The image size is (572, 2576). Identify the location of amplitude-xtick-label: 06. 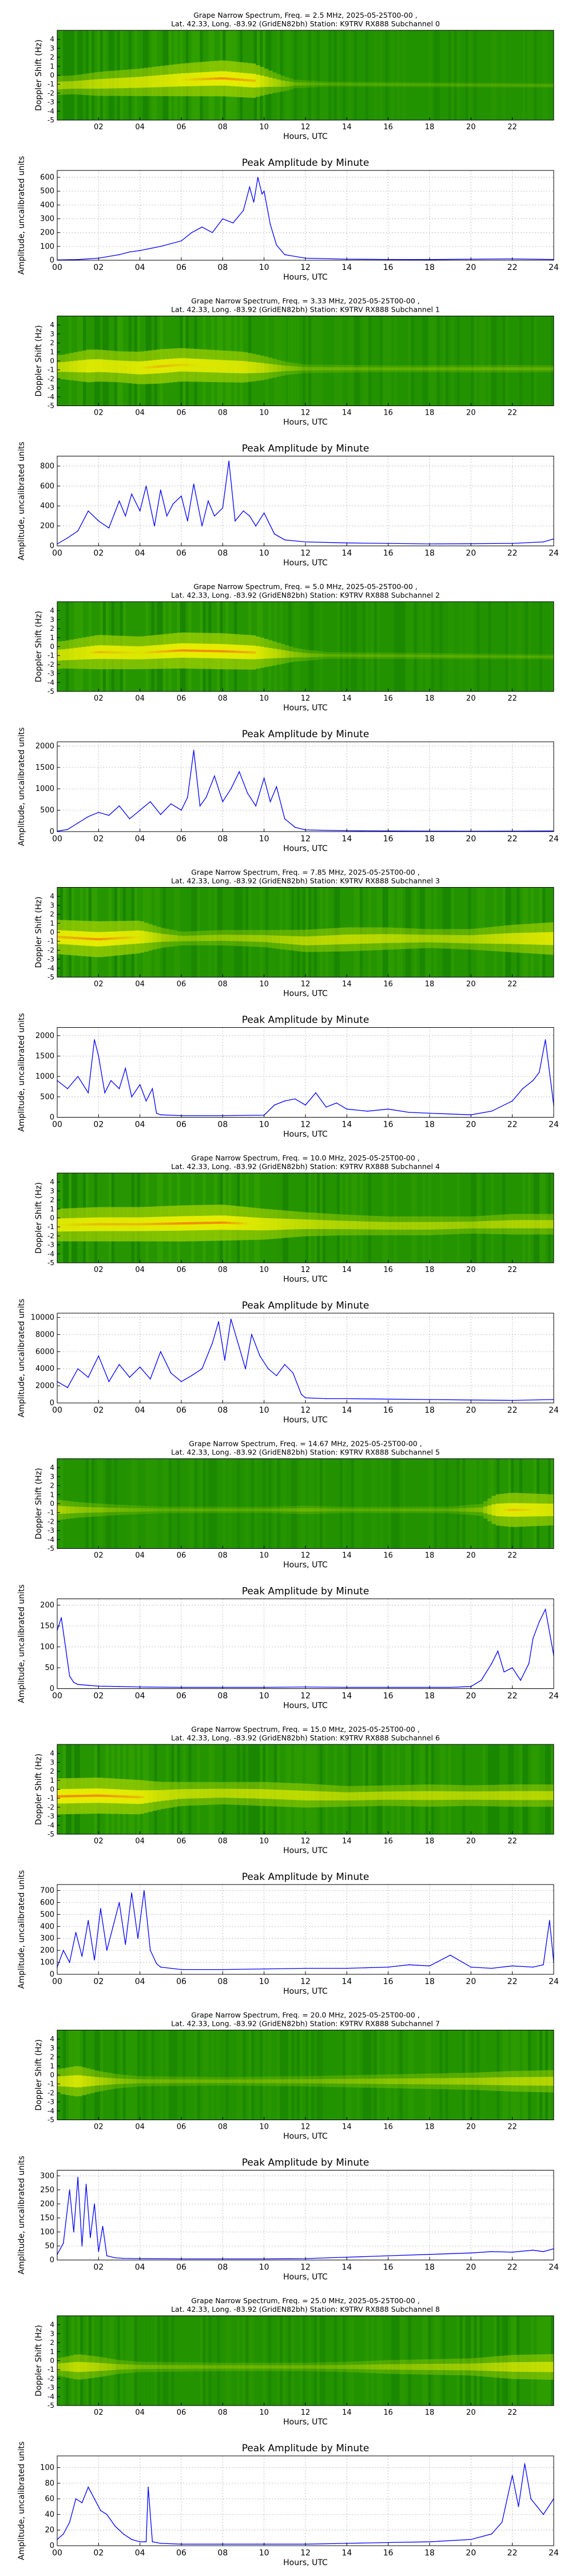
(181, 1697).